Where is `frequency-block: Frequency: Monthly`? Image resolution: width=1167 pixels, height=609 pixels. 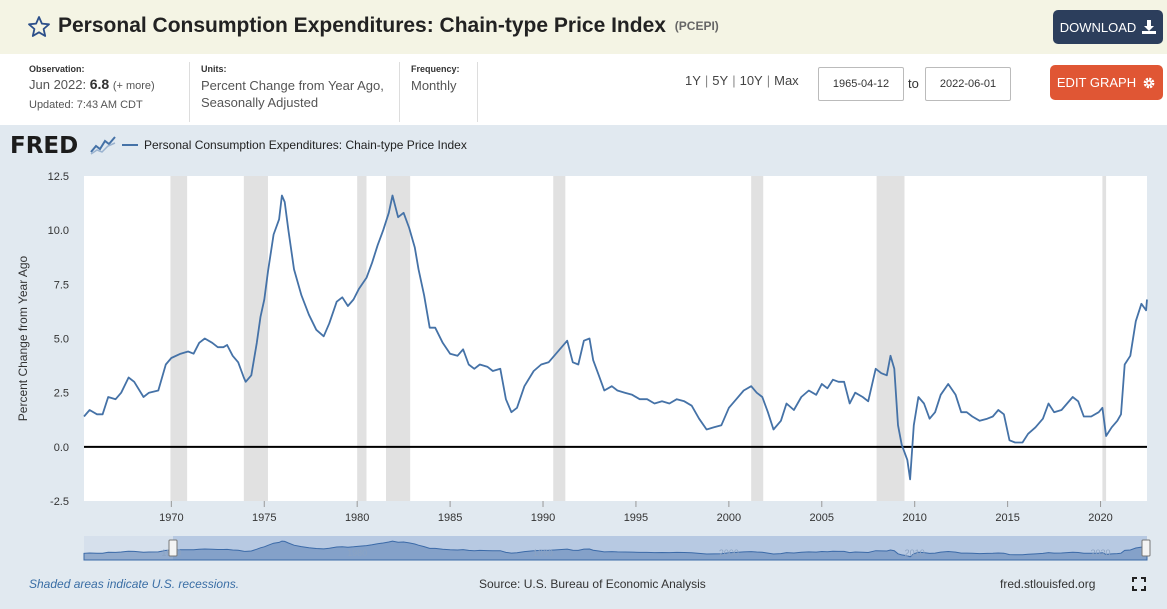 frequency-block: Frequency: Monthly is located at coordinates (435, 79).